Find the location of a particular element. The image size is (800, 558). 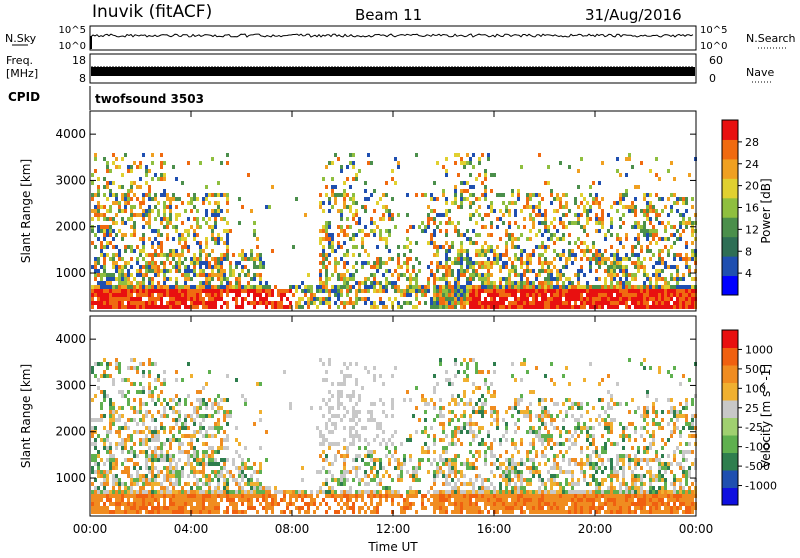

nsky-tick-bottom: 10^0 is located at coordinates (72, 46).